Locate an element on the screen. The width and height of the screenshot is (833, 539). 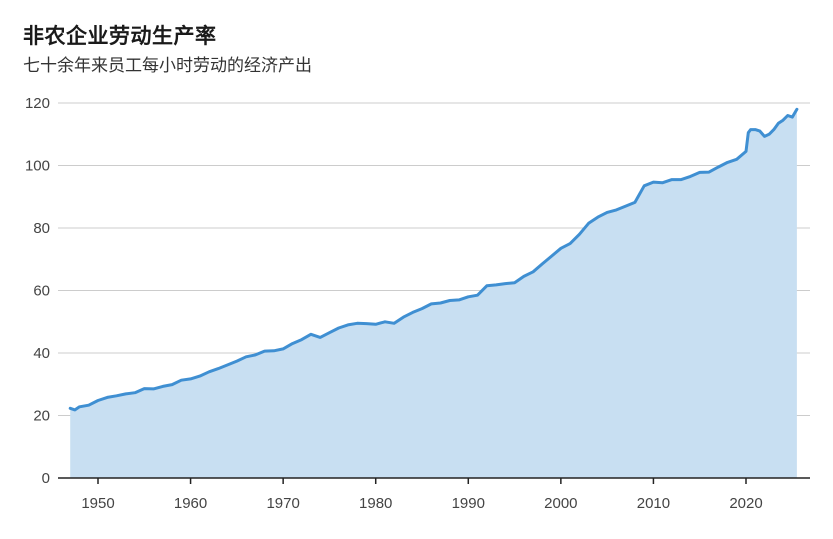
x-tick-label: 1970 is located at coordinates (282, 503).